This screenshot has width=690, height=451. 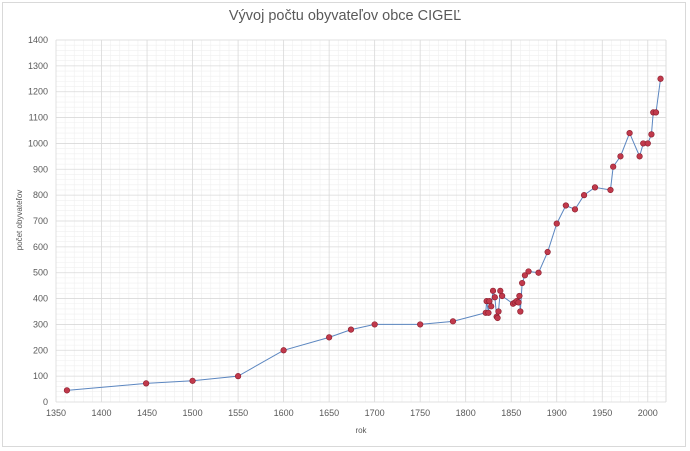 I want to click on x-tick-label: 1950, so click(x=602, y=413).